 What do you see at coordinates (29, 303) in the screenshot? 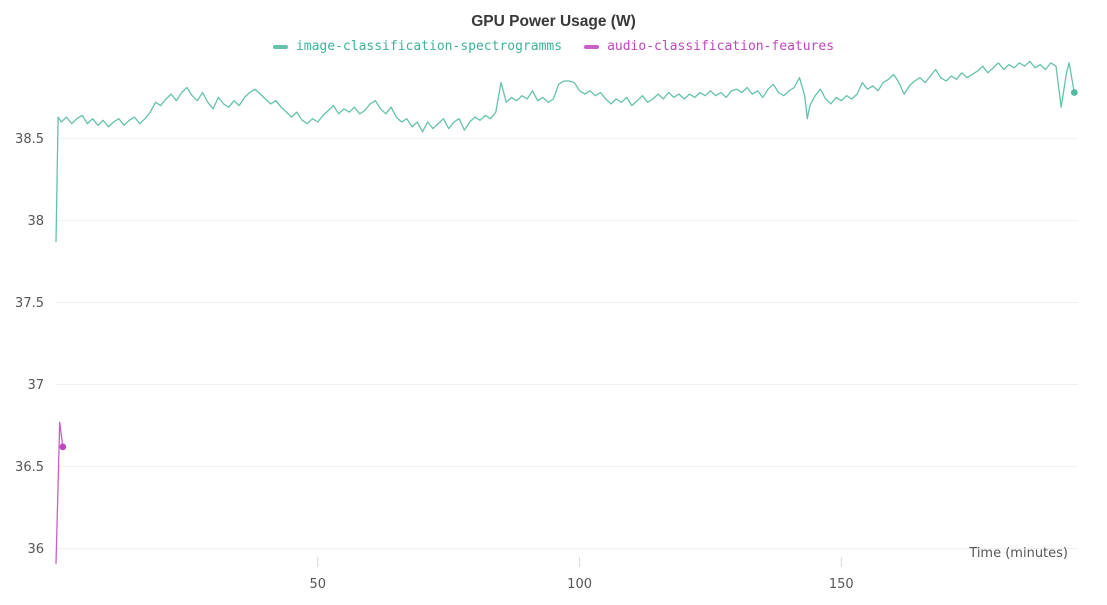
I see `y-tick-label: 37.5` at bounding box center [29, 303].